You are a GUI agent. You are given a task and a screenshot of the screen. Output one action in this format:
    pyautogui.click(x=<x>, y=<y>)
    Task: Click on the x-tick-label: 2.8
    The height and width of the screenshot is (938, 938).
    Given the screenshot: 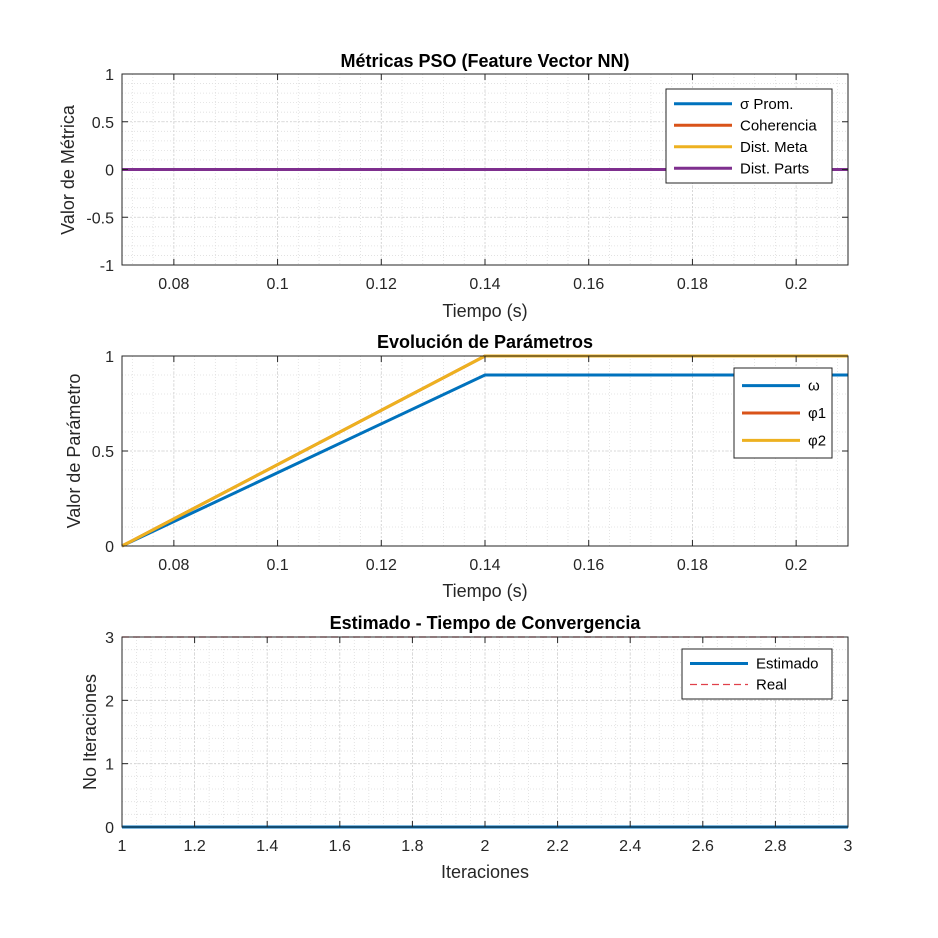 What is the action you would take?
    pyautogui.click(x=775, y=846)
    